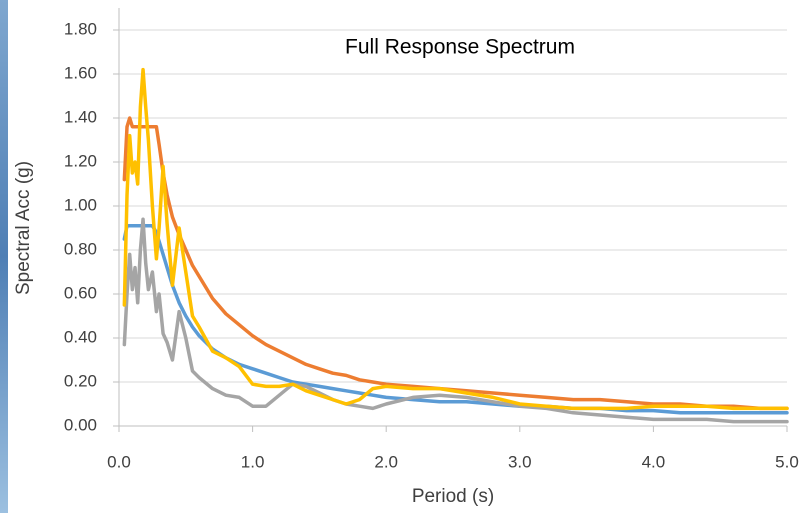 Image resolution: width=803 pixels, height=513 pixels. Describe the element at coordinates (80, 28) in the screenshot. I see `y-tick-label: 1.80` at that location.